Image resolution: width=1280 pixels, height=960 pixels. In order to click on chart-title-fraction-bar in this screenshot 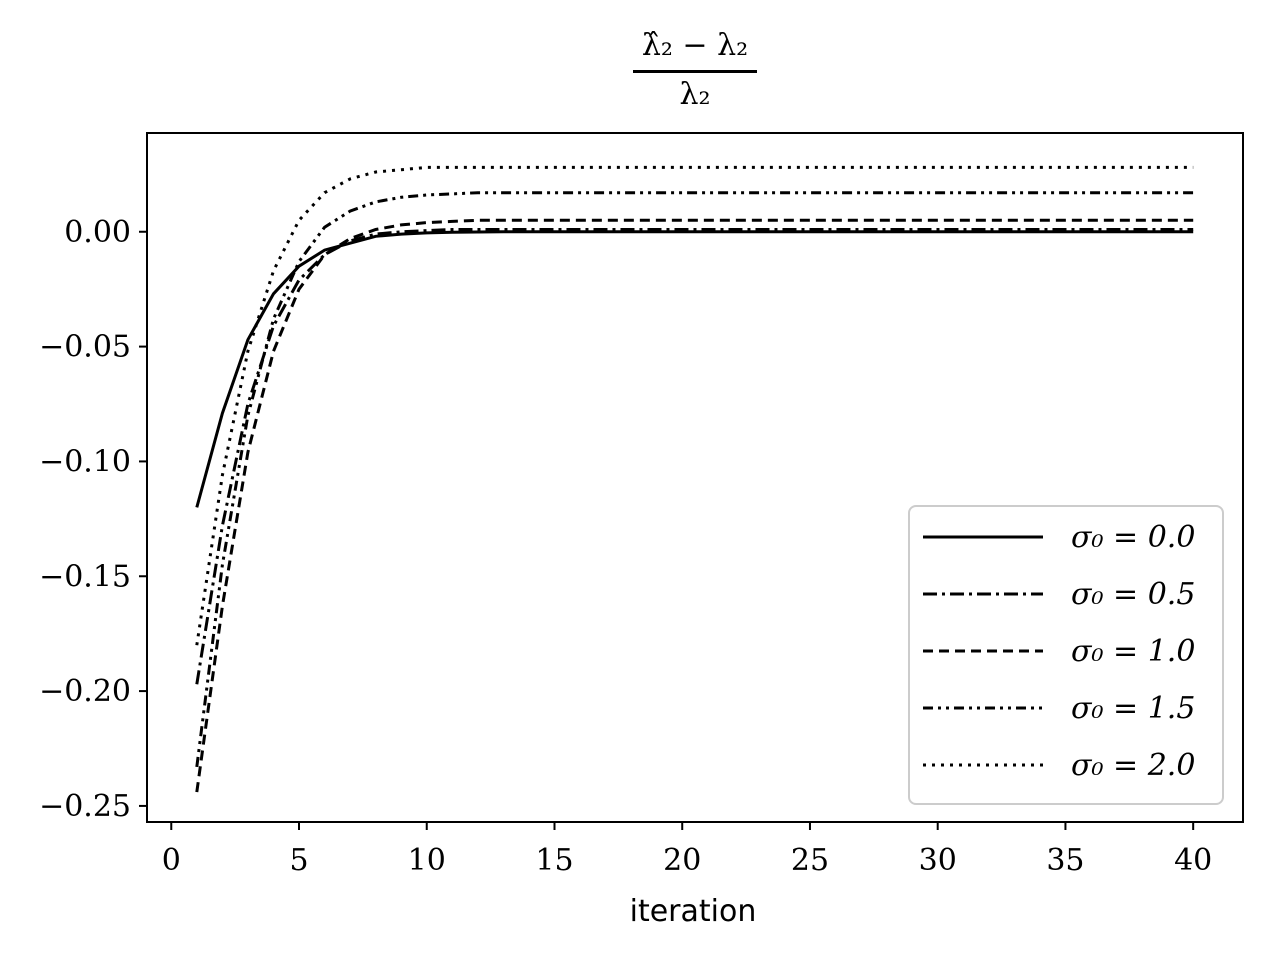, I will do `click(695, 71)`.